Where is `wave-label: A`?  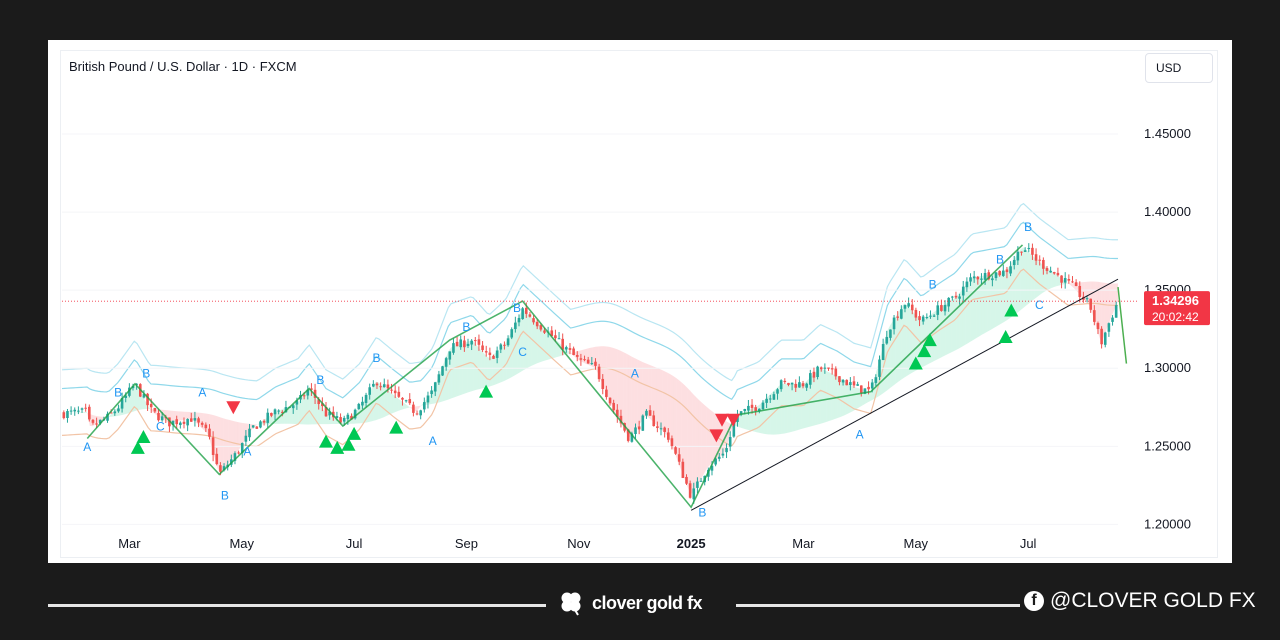
wave-label: A is located at coordinates (860, 435).